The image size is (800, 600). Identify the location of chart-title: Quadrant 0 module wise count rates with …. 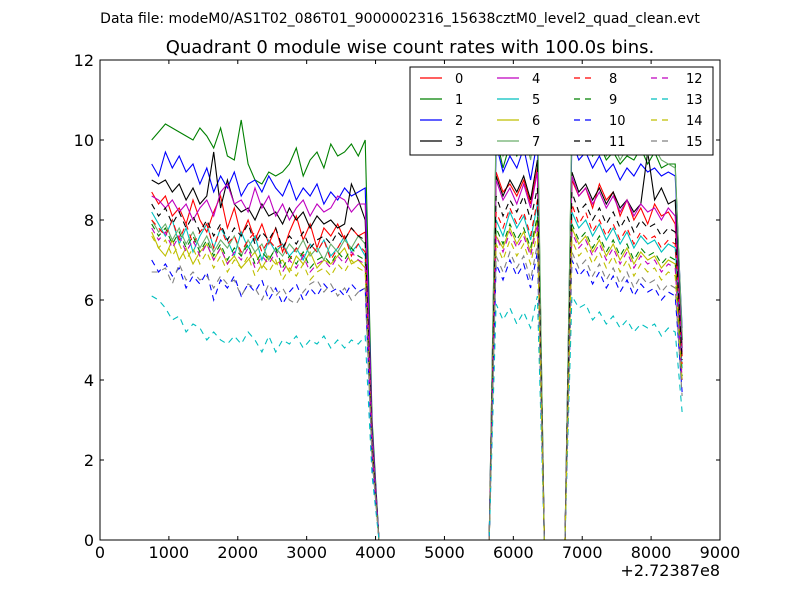
(410, 47).